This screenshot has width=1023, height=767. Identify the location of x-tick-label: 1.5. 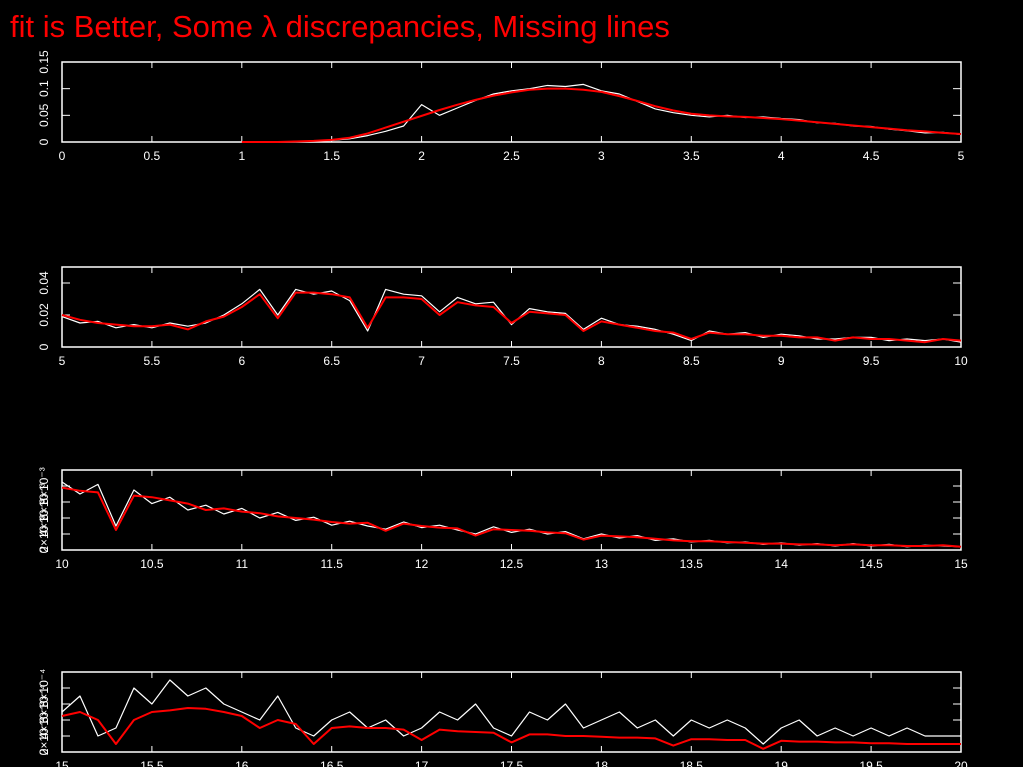
(331, 156).